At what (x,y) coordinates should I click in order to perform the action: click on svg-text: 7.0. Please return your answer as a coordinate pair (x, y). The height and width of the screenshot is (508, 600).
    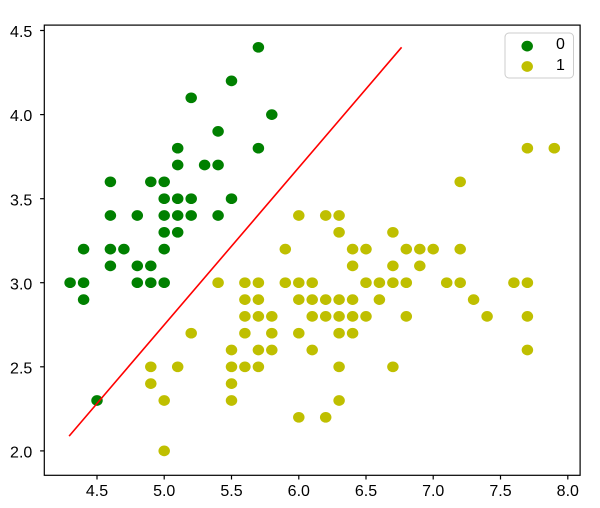
    Looking at the image, I should click on (433, 491).